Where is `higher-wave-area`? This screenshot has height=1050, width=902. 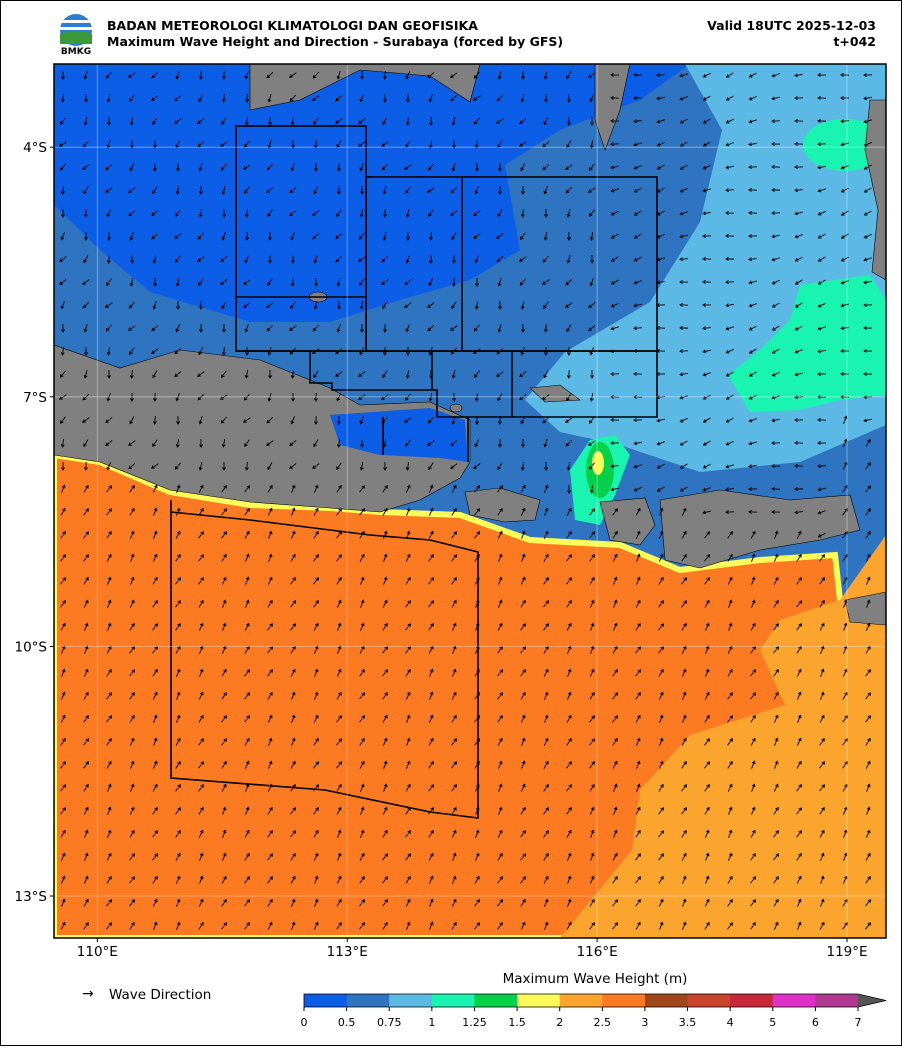 higher-wave-area is located at coordinates (723, 736).